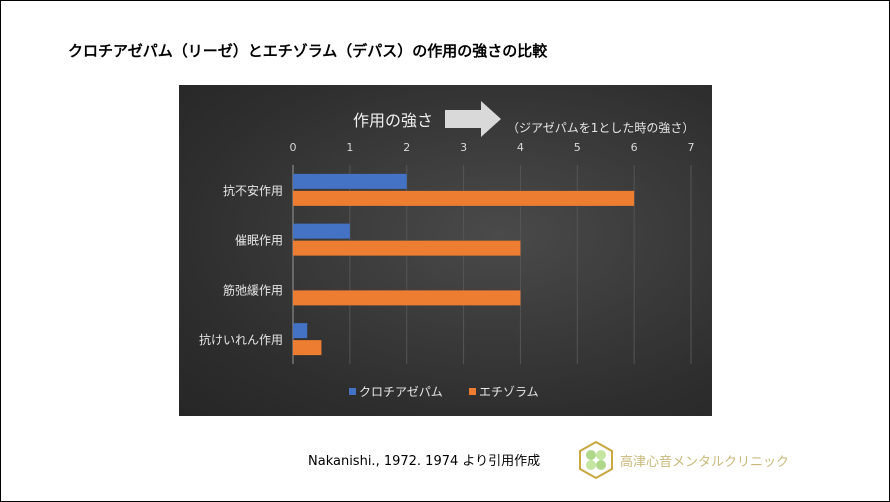 Image resolution: width=890 pixels, height=502 pixels. Describe the element at coordinates (293, 147) in the screenshot. I see `x-tick-label: 0` at that location.